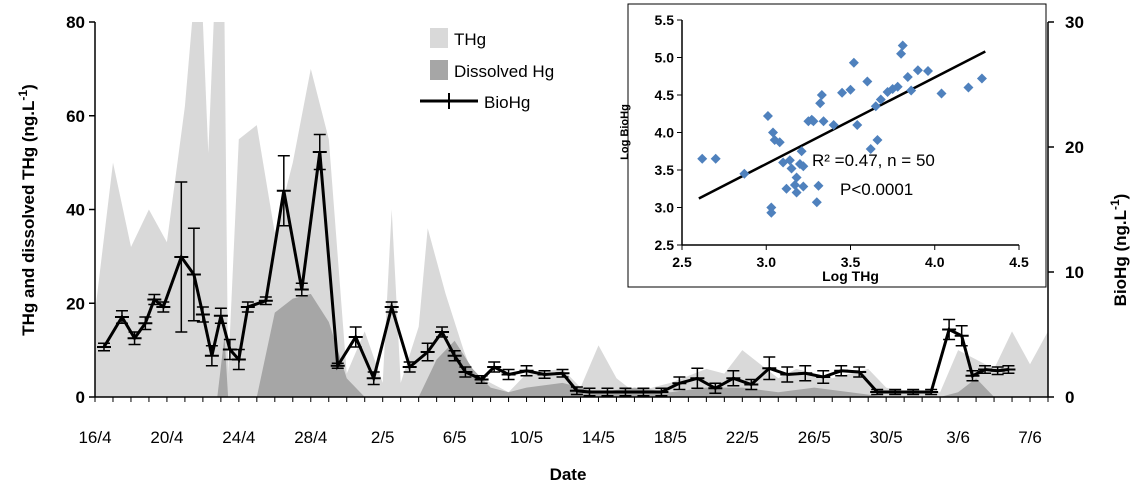  Describe the element at coordinates (958, 437) in the screenshot. I see `x-tick-label: 3/6` at that location.